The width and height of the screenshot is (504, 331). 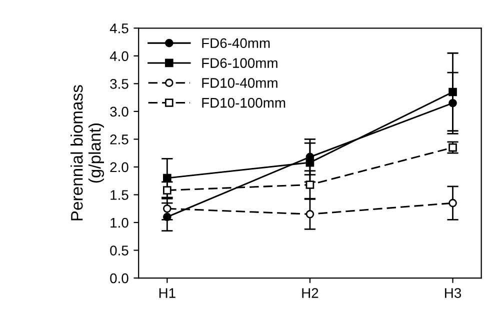 I want to click on y-tick-label: 2.5, so click(x=119, y=139).